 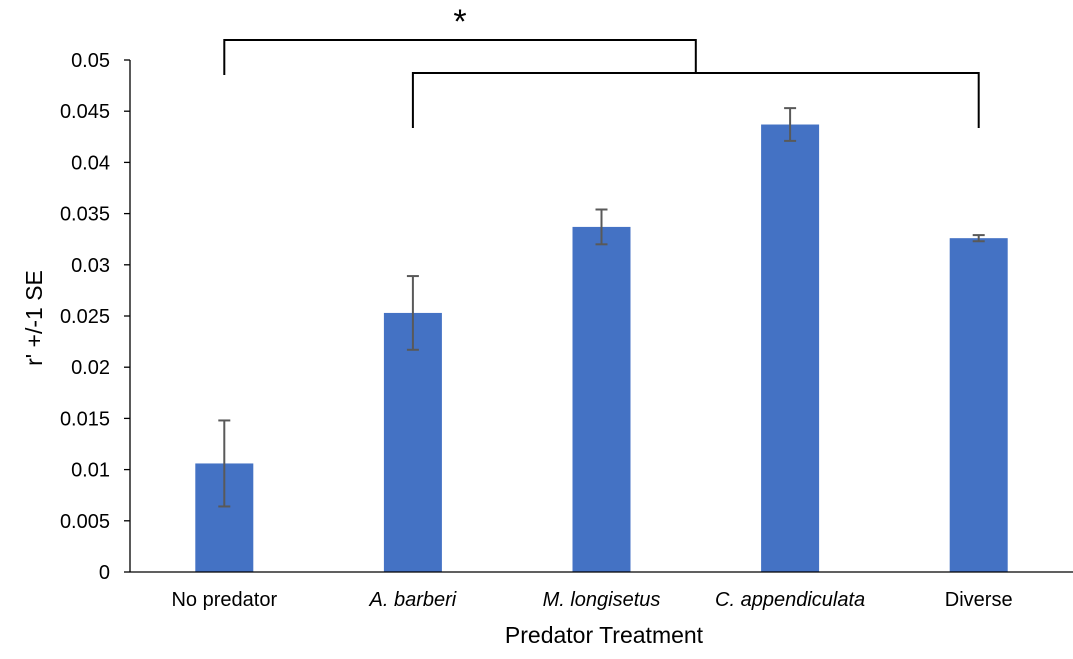 What do you see at coordinates (104, 573) in the screenshot?
I see `y-tick-label: 0` at bounding box center [104, 573].